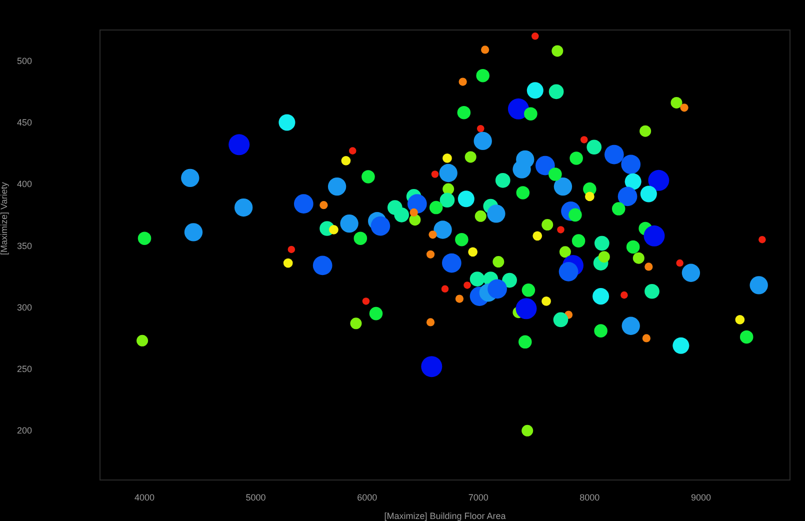 The width and height of the screenshot is (805, 521). What do you see at coordinates (5, 218) in the screenshot?
I see `y-axis-title: [Maximize] Variety` at bounding box center [5, 218].